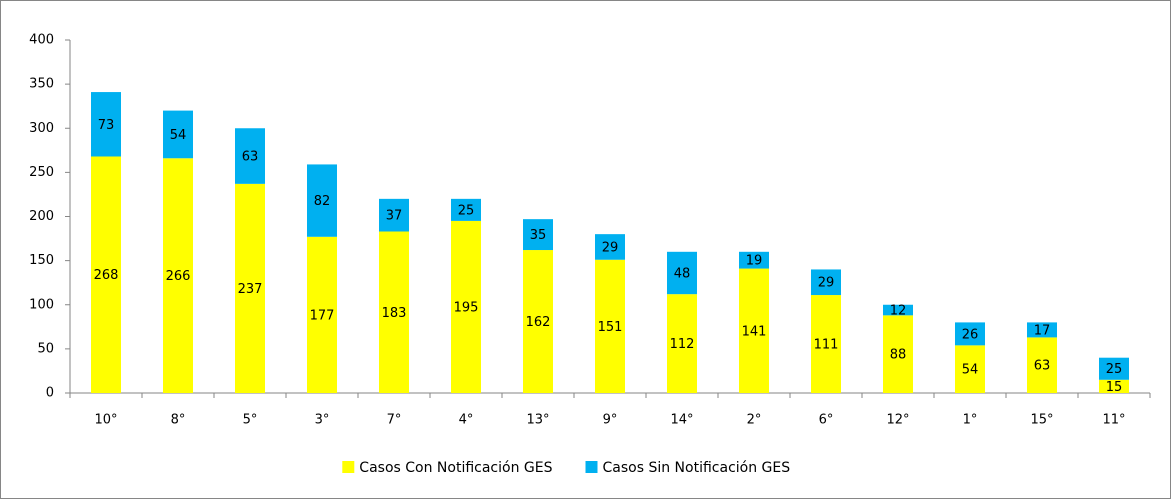 This screenshot has height=499, width=1171. Describe the element at coordinates (681, 420) in the screenshot. I see `x-tick-label: 14°` at that location.